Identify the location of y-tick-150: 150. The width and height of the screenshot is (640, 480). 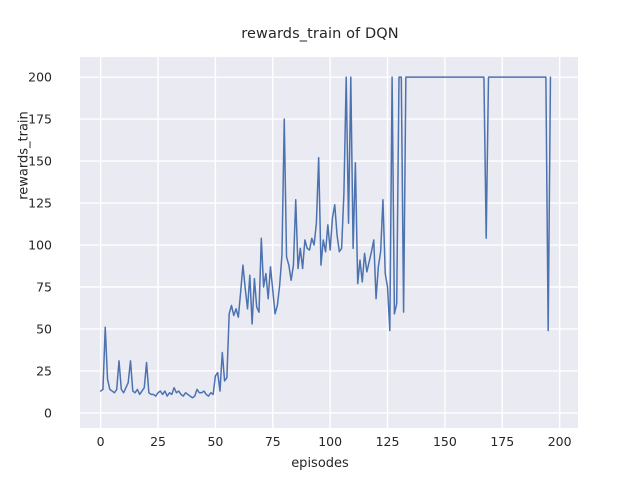
(40, 161).